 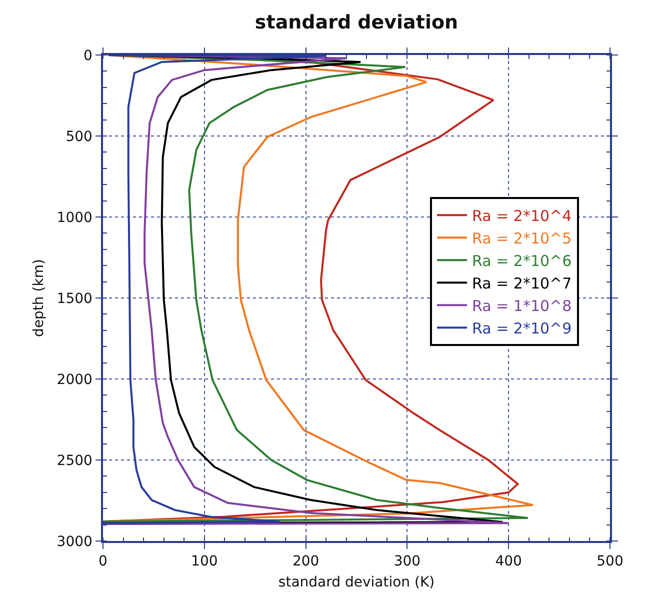 What do you see at coordinates (407, 562) in the screenshot?
I see `x-tick-label: 300` at bounding box center [407, 562].